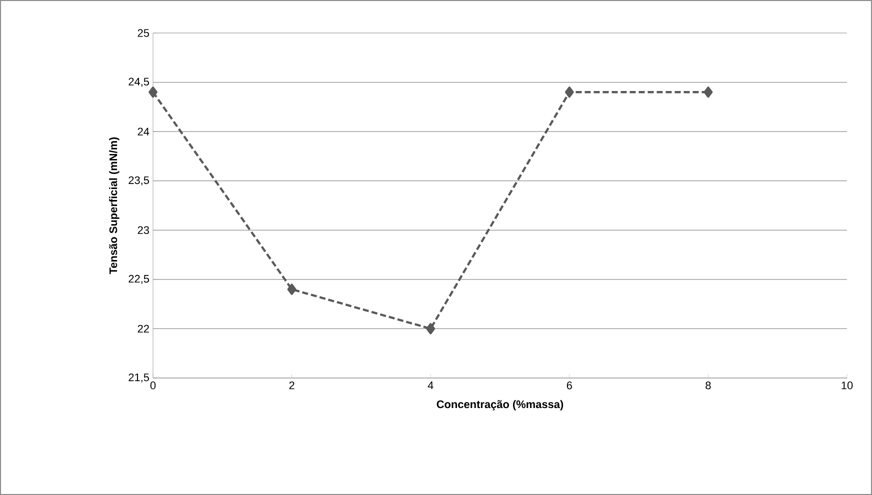 This screenshot has height=495, width=872. What do you see at coordinates (153, 386) in the screenshot?
I see `x-tick-label: 0` at bounding box center [153, 386].